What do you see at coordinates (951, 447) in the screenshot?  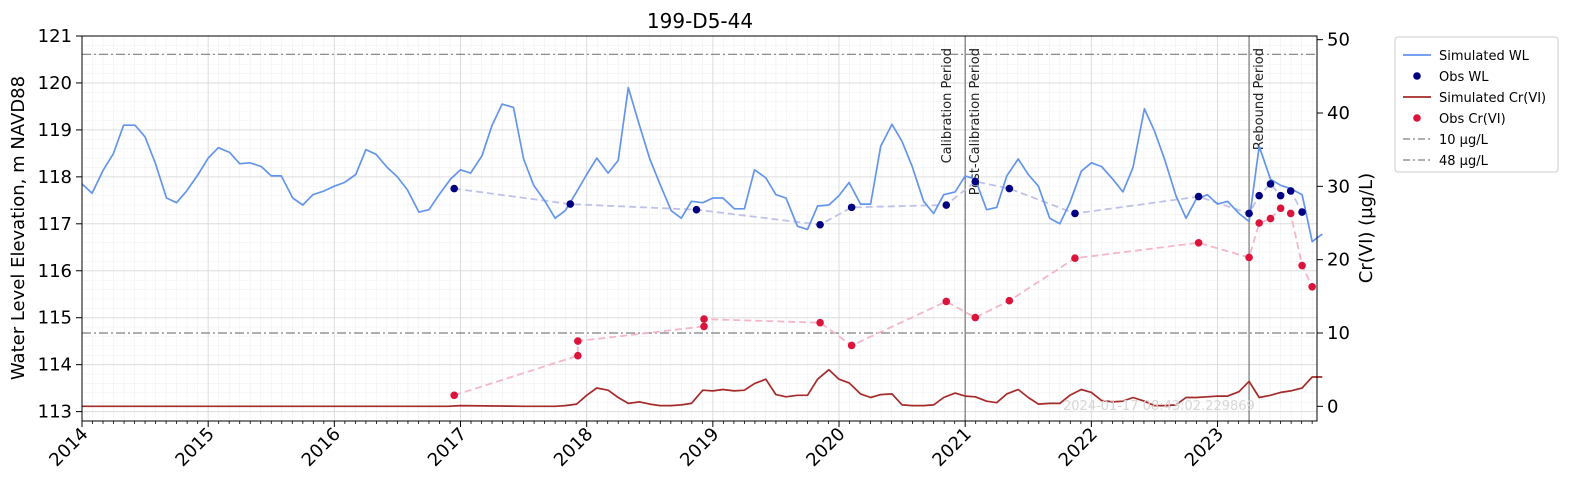 I see `x-tick-label: 2021` at bounding box center [951, 447].